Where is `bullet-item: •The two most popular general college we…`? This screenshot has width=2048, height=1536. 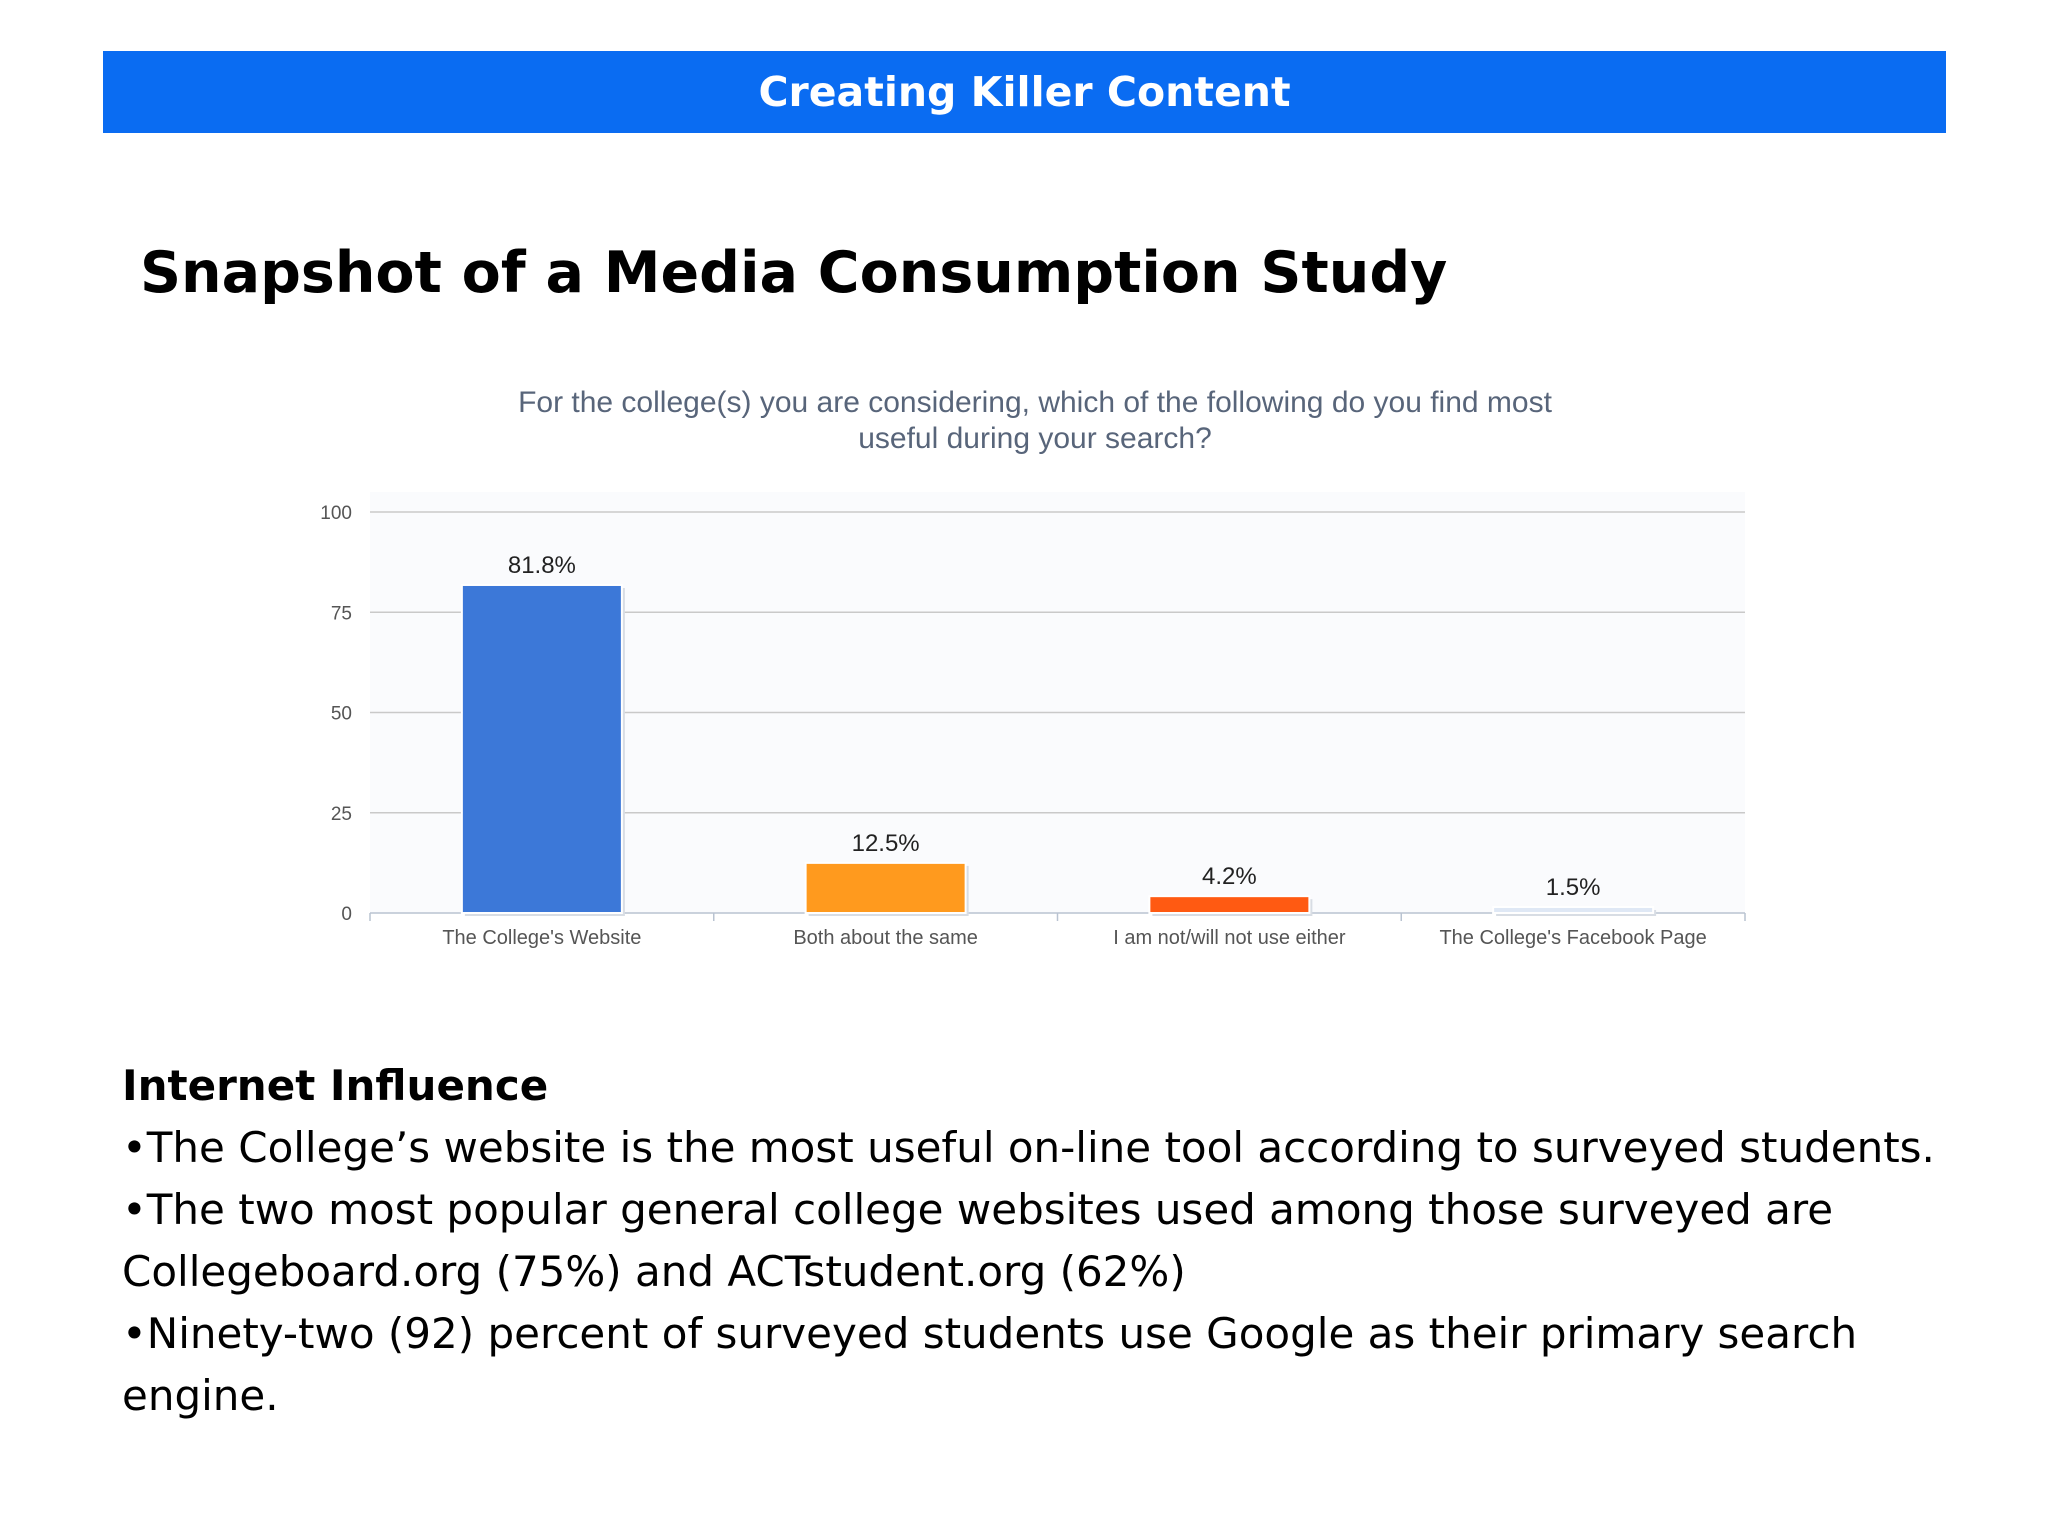 bullet-item: •The two most popular general college we… is located at coordinates (978, 1240).